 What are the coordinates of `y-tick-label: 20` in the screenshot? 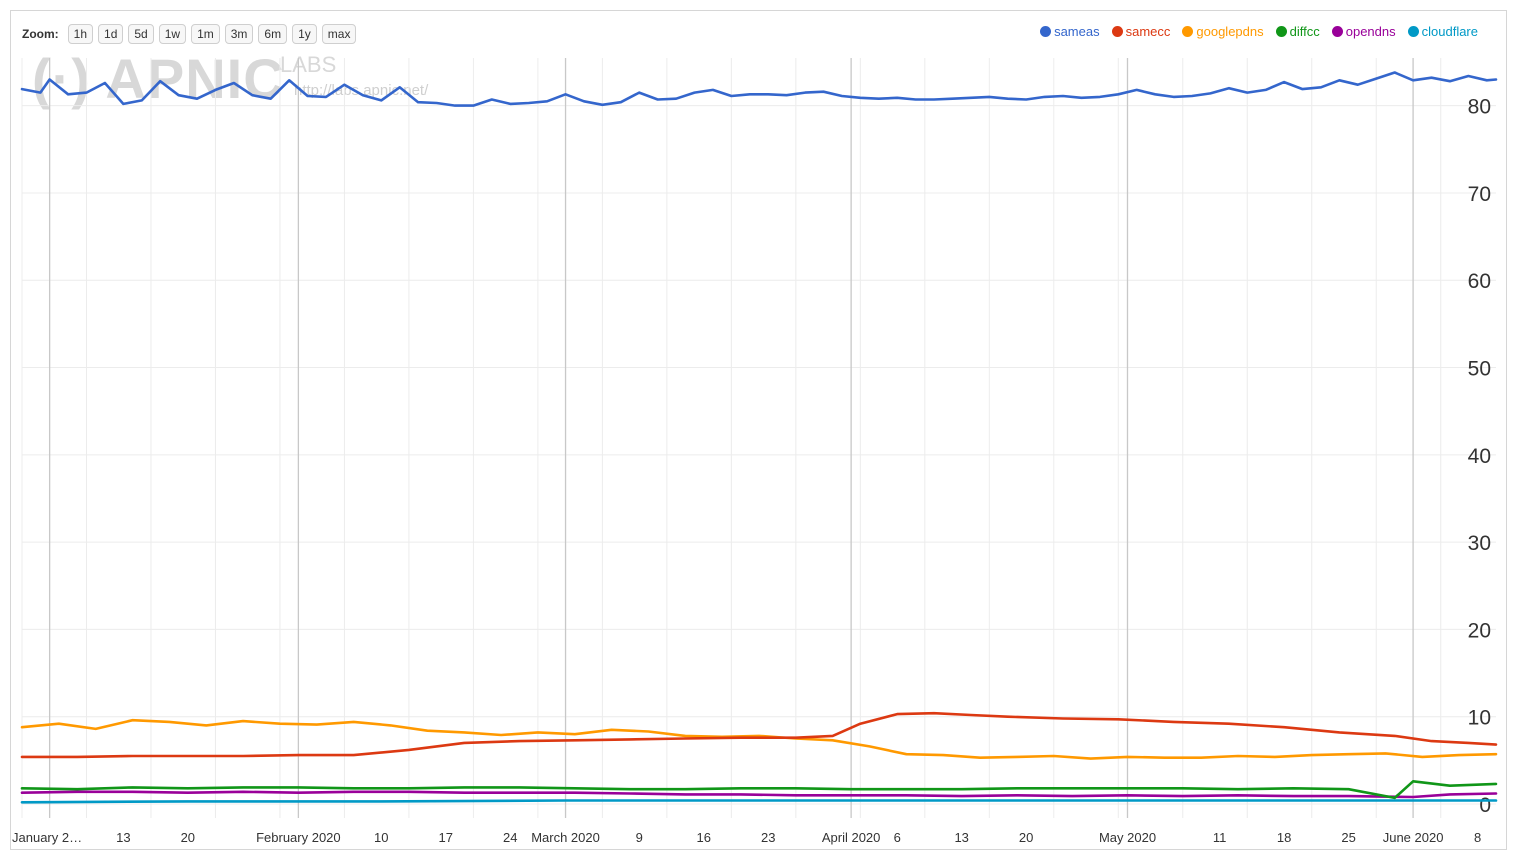 It's located at (1479, 630).